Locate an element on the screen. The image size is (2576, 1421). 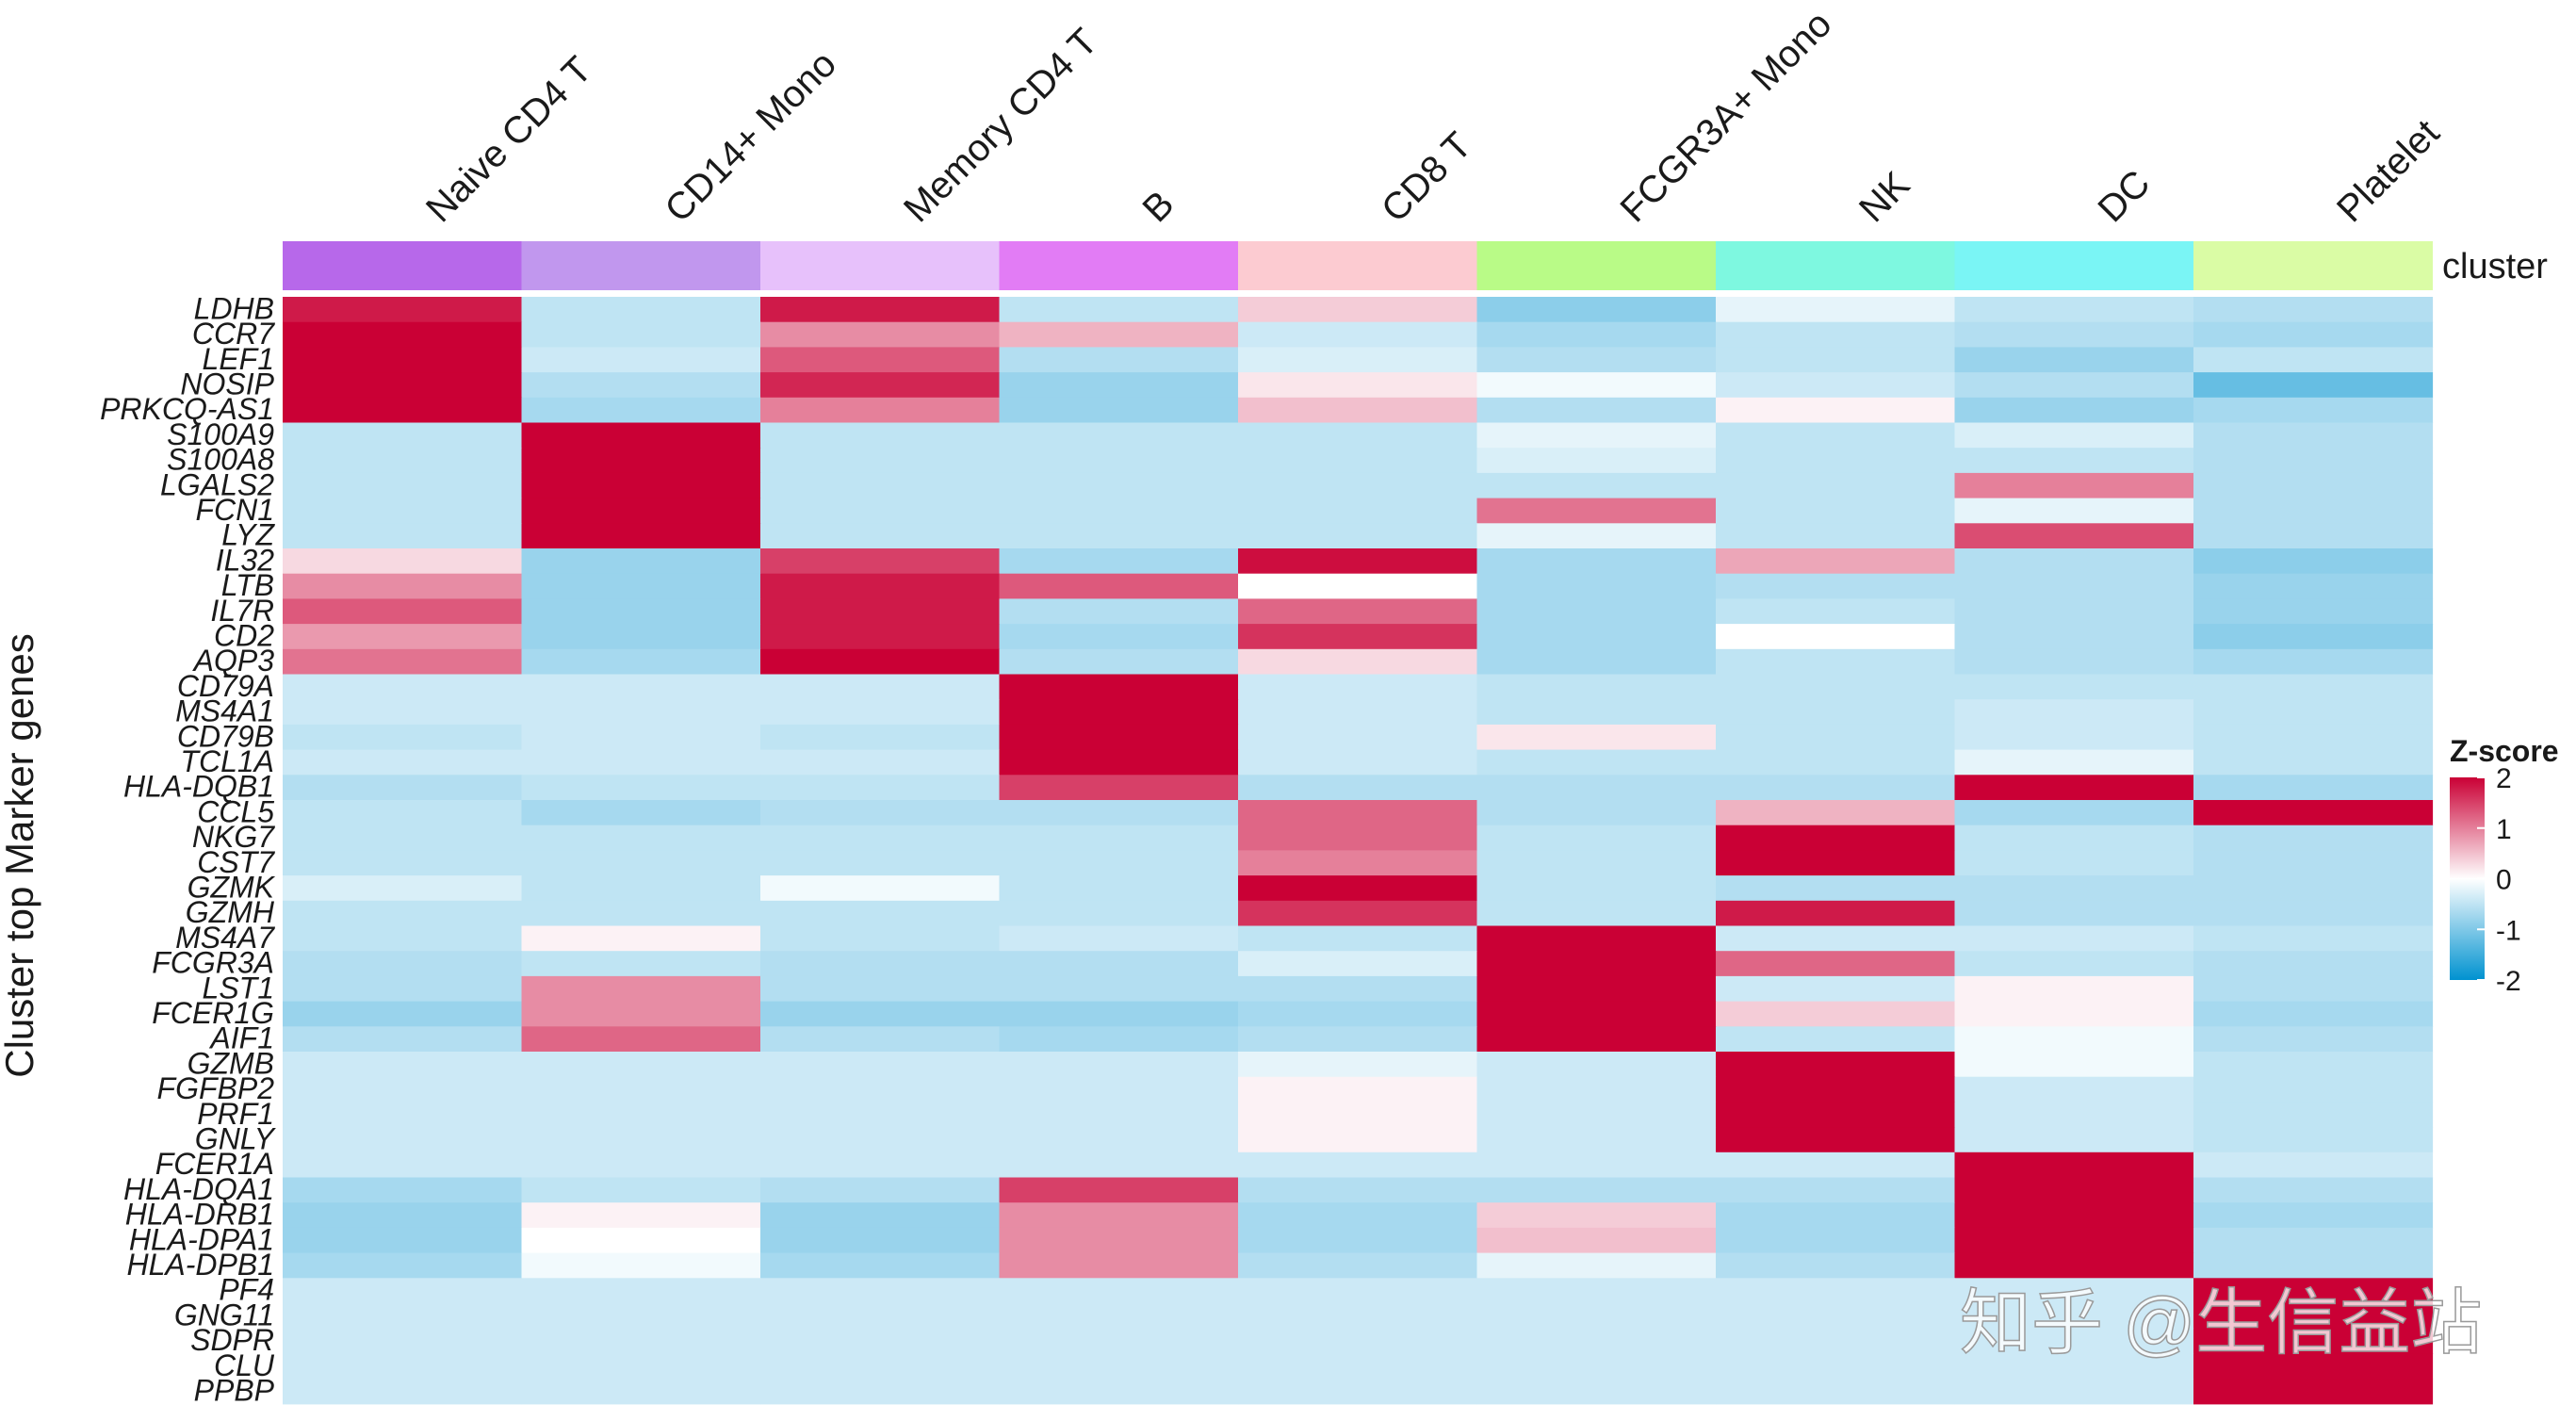
cell-ltb-naive-cd4-t is located at coordinates (403, 586).